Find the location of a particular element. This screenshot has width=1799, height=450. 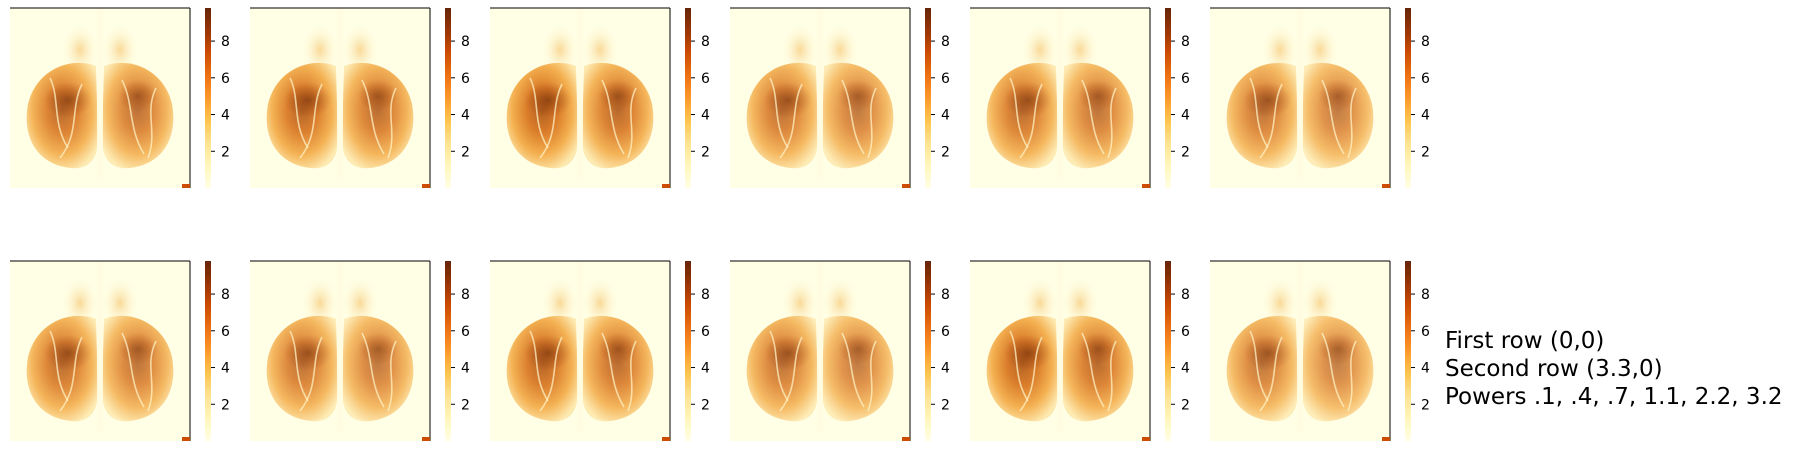

heatmap-panel-r2-c3: 2 4 6 8 is located at coordinates (600, 350).